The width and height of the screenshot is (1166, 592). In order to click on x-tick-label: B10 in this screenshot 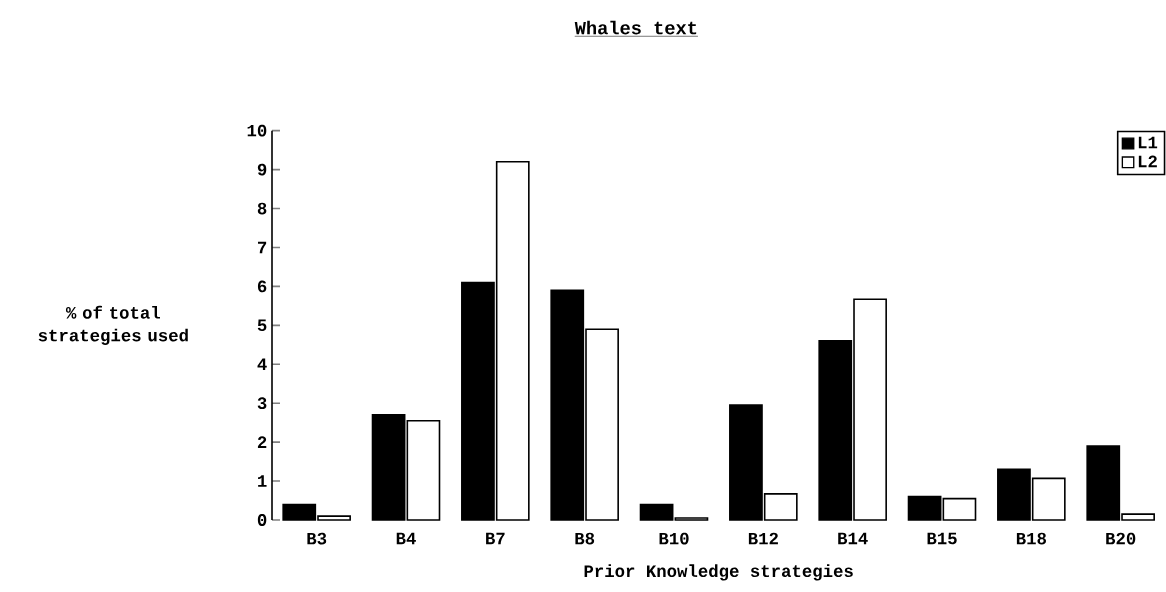, I will do `click(674, 538)`.